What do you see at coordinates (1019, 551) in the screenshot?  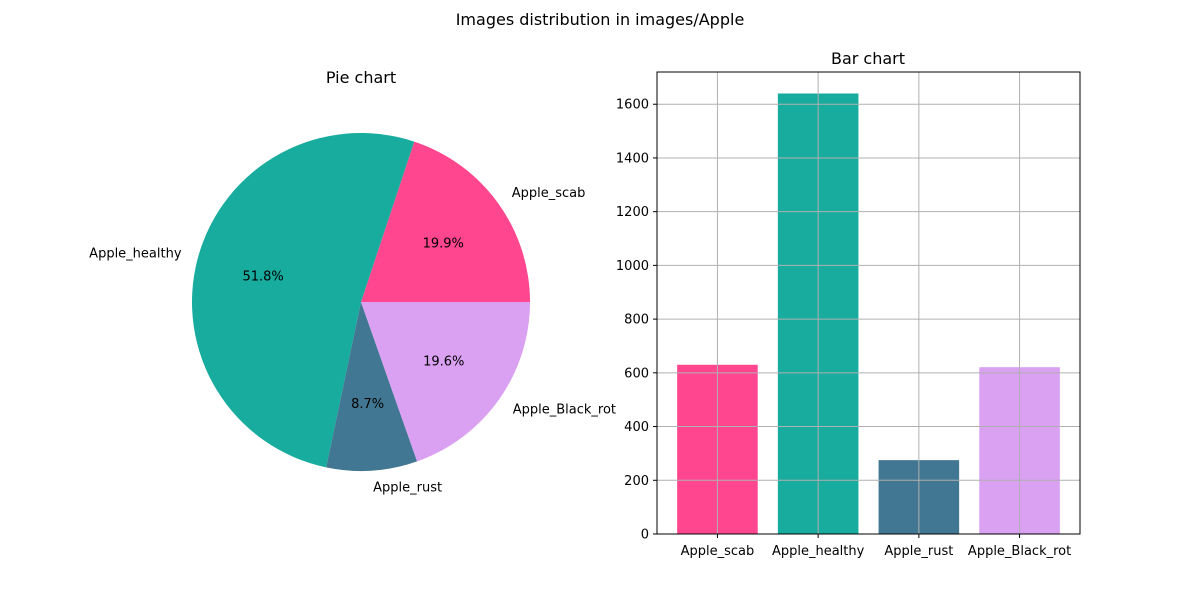 I see `x-tick-label-apple-black-rot: Apple_Black_rot` at bounding box center [1019, 551].